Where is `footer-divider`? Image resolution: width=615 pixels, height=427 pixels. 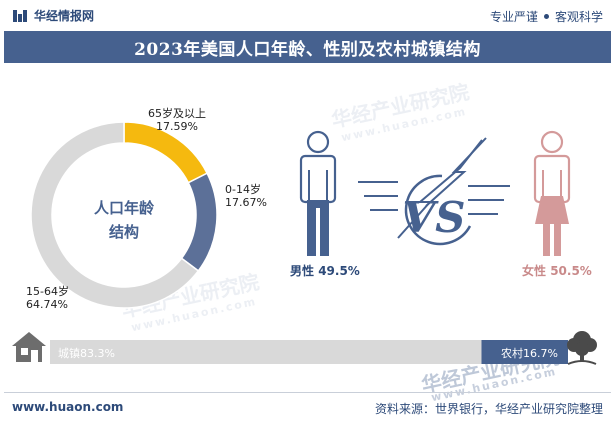 footer-divider is located at coordinates (307, 392).